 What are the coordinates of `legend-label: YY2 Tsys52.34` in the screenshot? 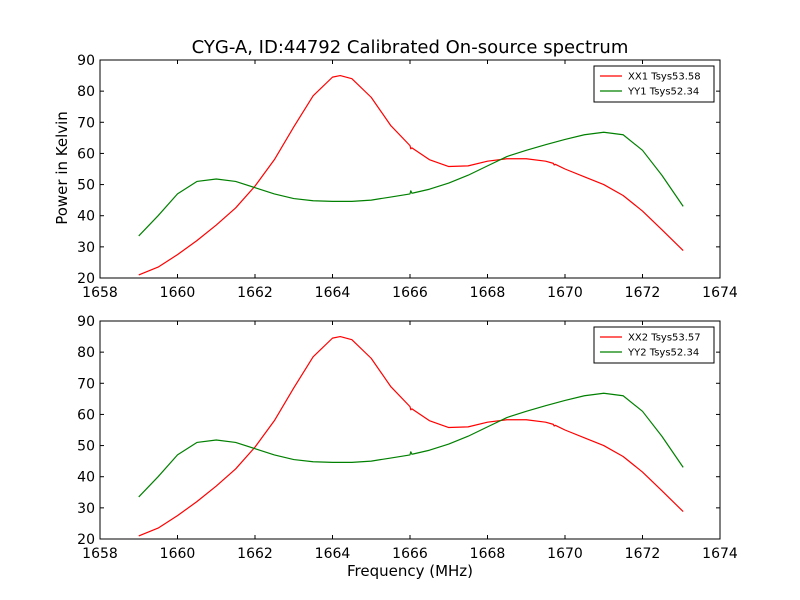 It's located at (663, 353).